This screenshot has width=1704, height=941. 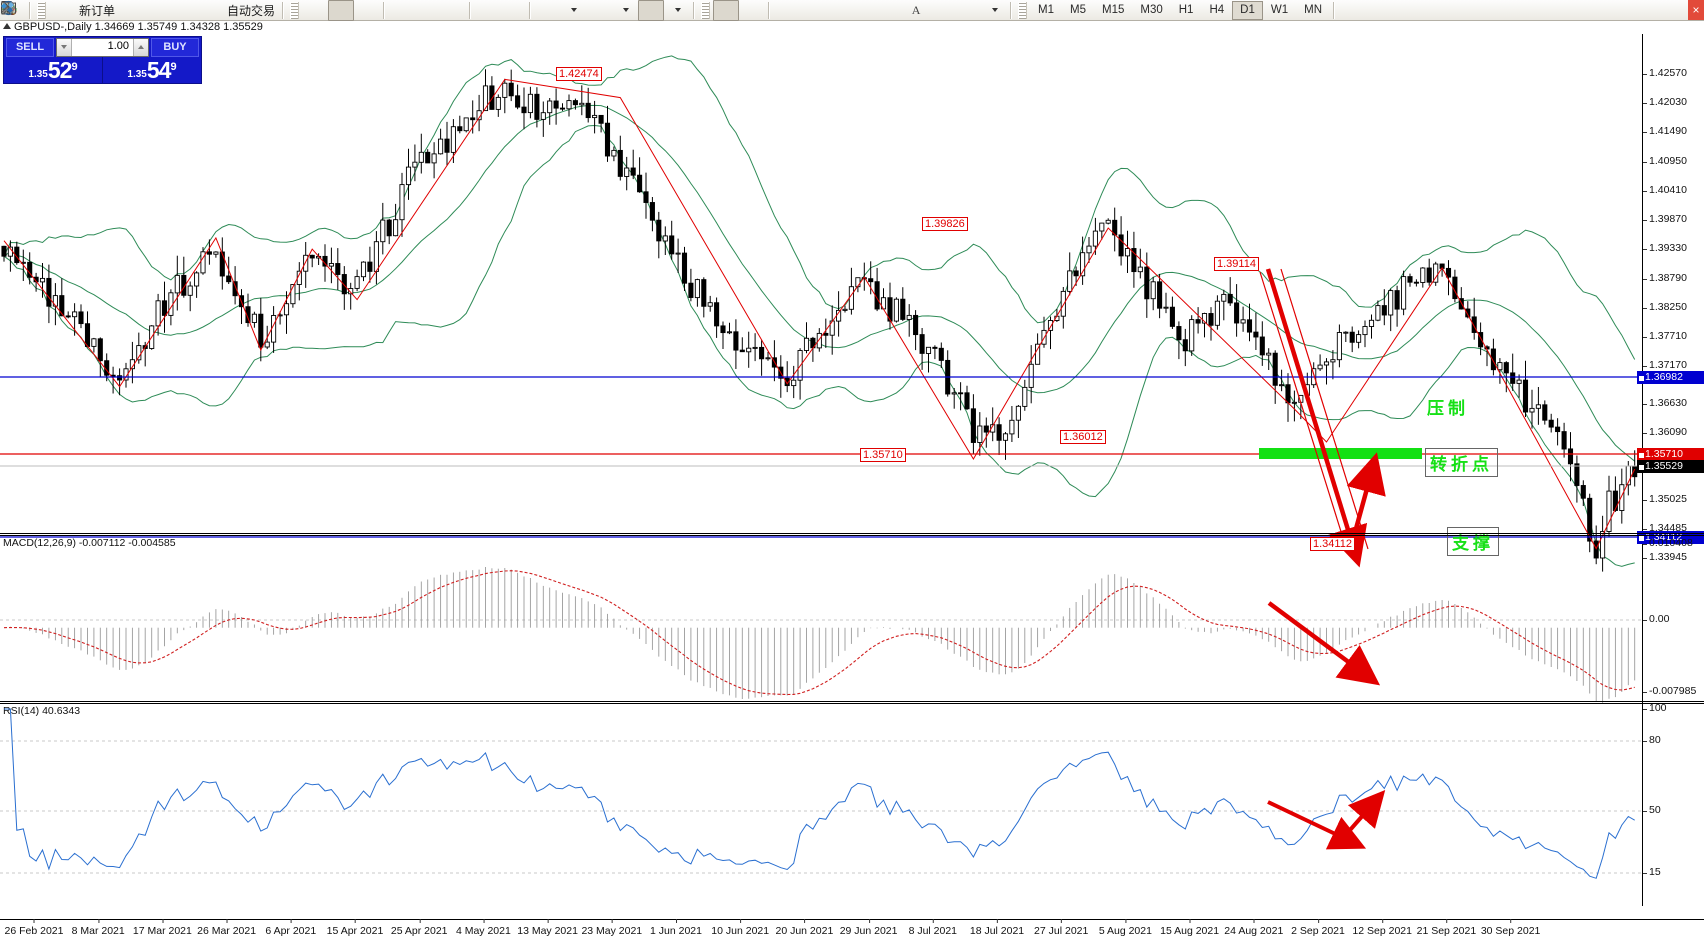 I want to click on date-tick: 13 May 2021, so click(x=547, y=928).